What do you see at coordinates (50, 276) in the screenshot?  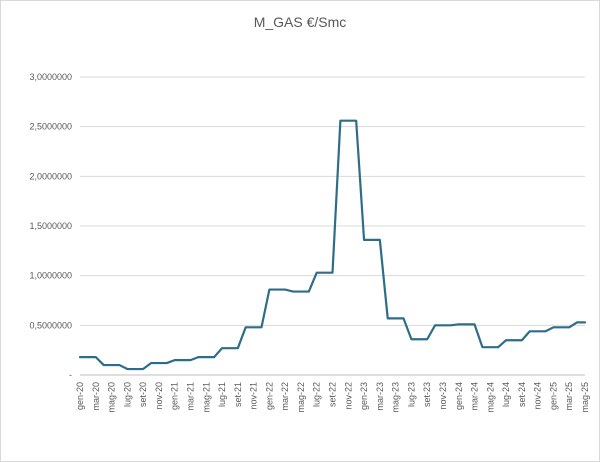 I see `y-tick-label: 1,0000000` at bounding box center [50, 276].